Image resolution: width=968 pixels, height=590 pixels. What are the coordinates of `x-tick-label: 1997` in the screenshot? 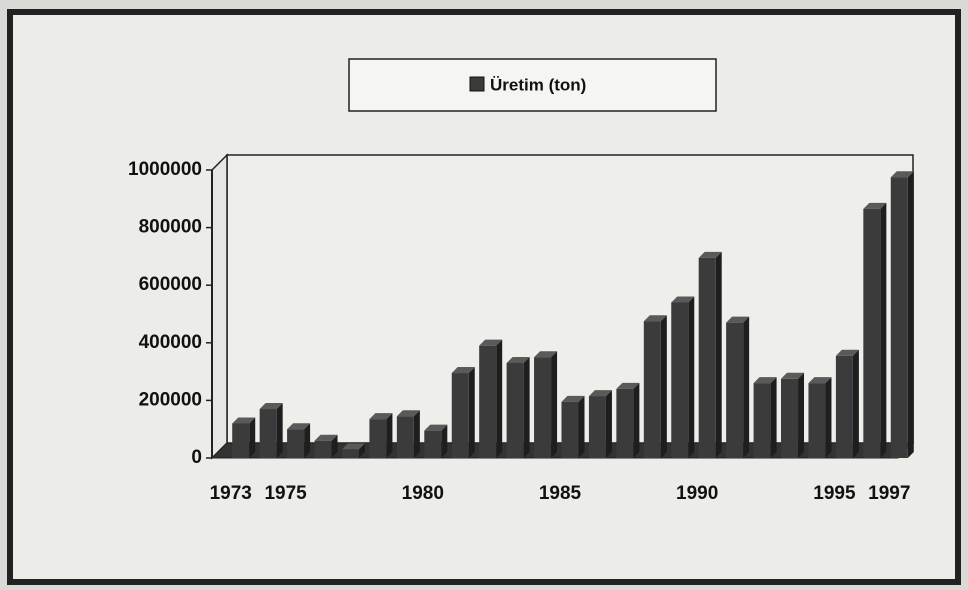 It's located at (889, 493).